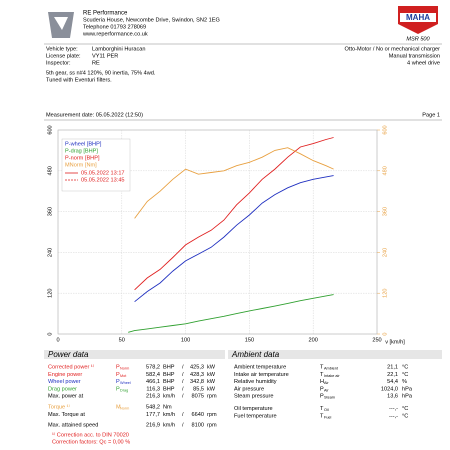  Describe the element at coordinates (335, 354) in the screenshot. I see `ambient-header` at that location.